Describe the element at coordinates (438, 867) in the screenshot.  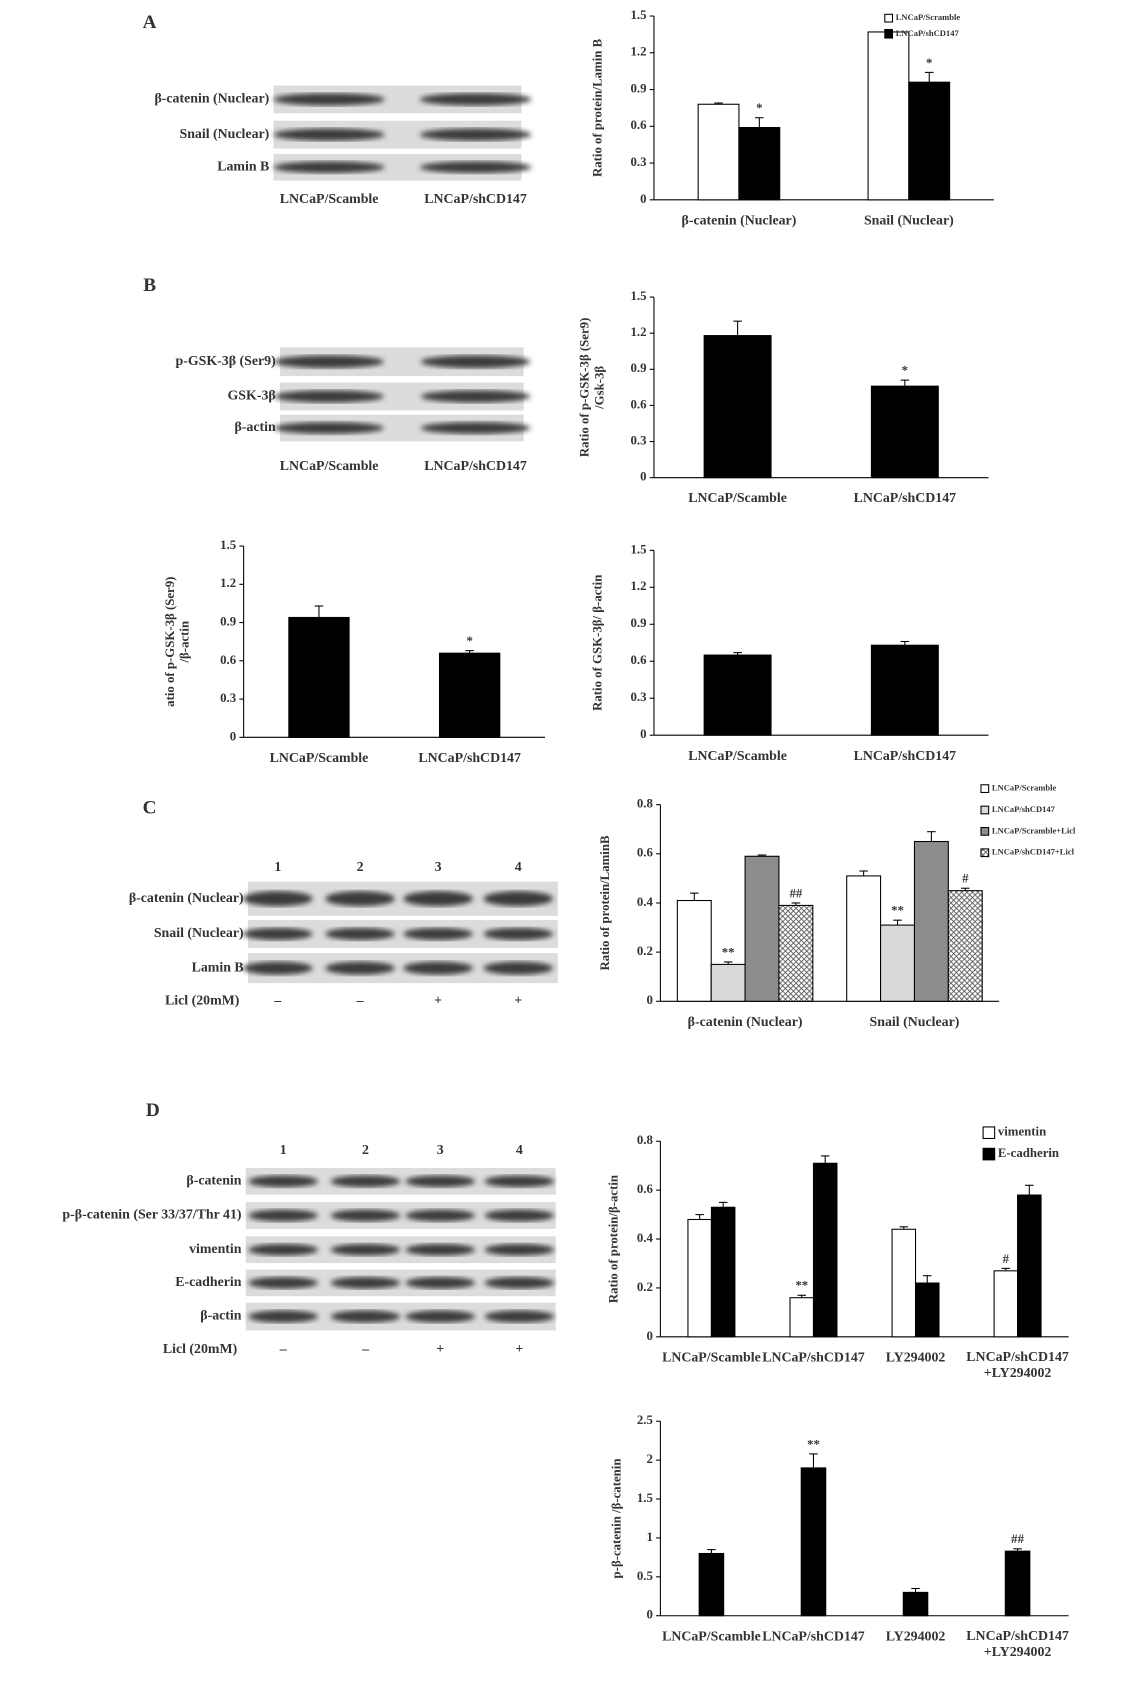
I see `lane-label: 3` at that location.